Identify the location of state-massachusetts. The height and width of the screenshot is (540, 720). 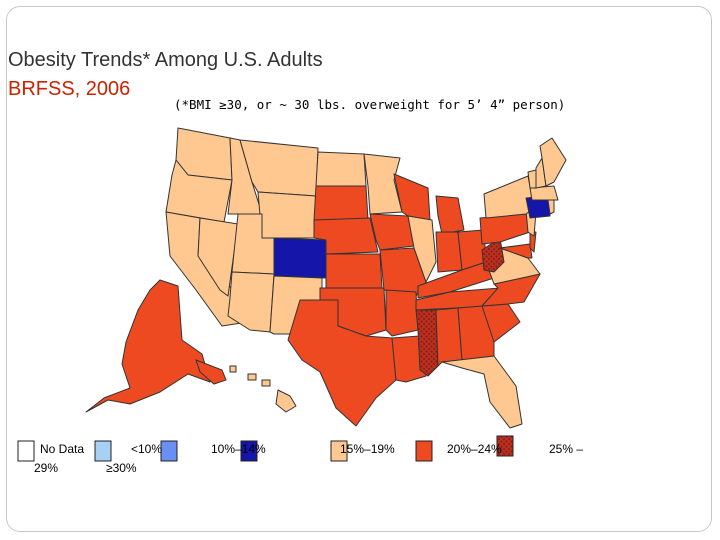
(544, 193).